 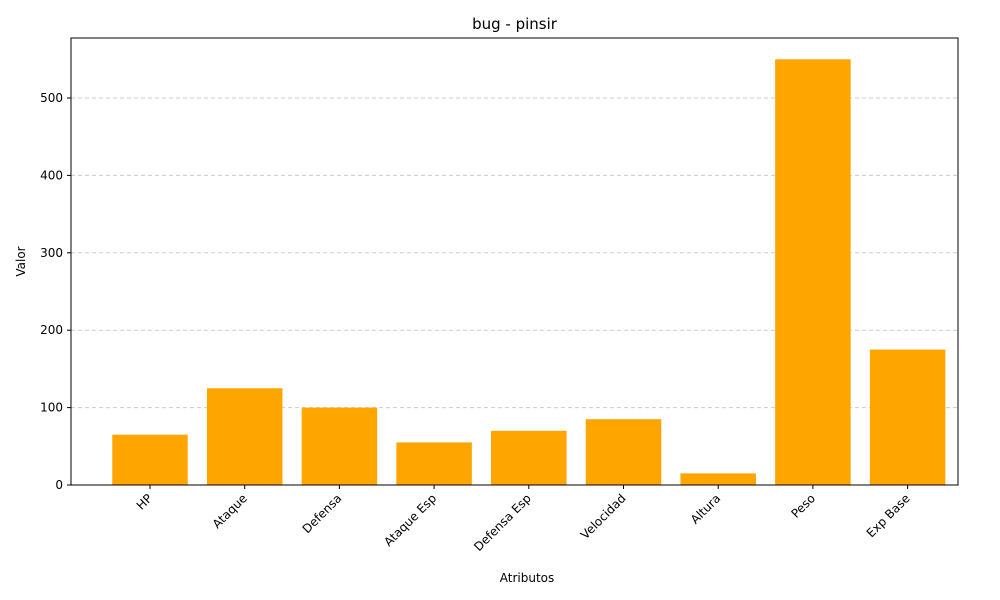 What do you see at coordinates (51, 330) in the screenshot?
I see `y-tick-label: 200` at bounding box center [51, 330].